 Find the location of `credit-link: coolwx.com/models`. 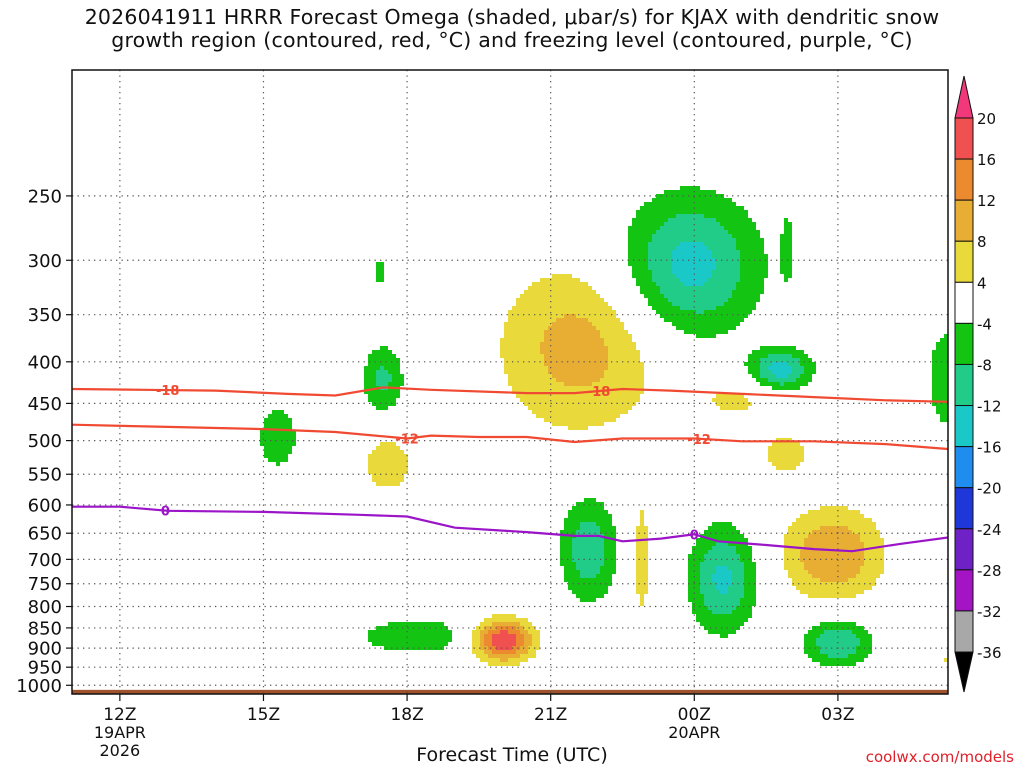

credit-link: coolwx.com/models is located at coordinates (939, 757).